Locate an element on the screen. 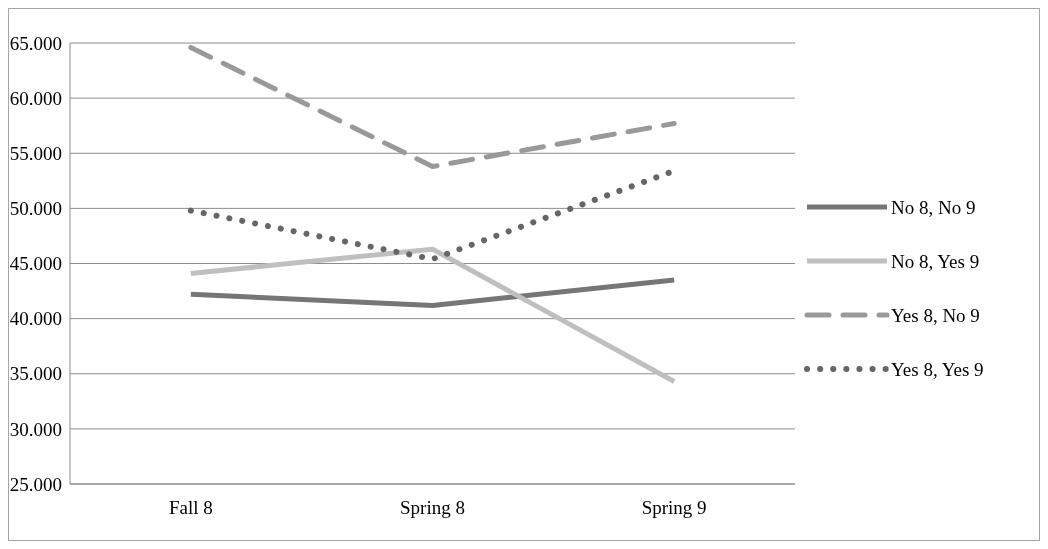 This screenshot has height=549, width=1048. x-tick-label: Fall 8 is located at coordinates (190, 507).